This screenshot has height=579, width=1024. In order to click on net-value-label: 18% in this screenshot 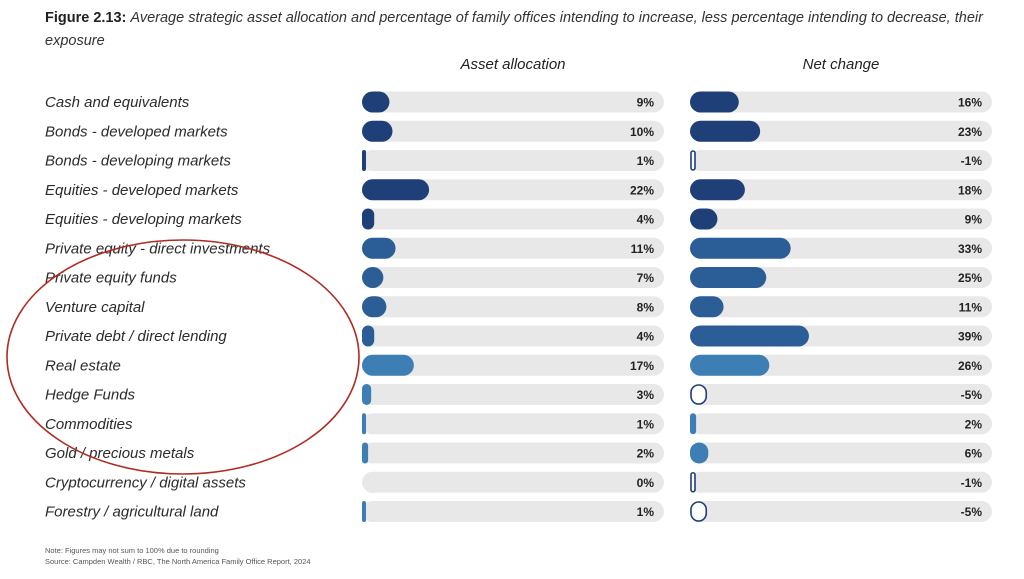, I will do `click(970, 190)`.